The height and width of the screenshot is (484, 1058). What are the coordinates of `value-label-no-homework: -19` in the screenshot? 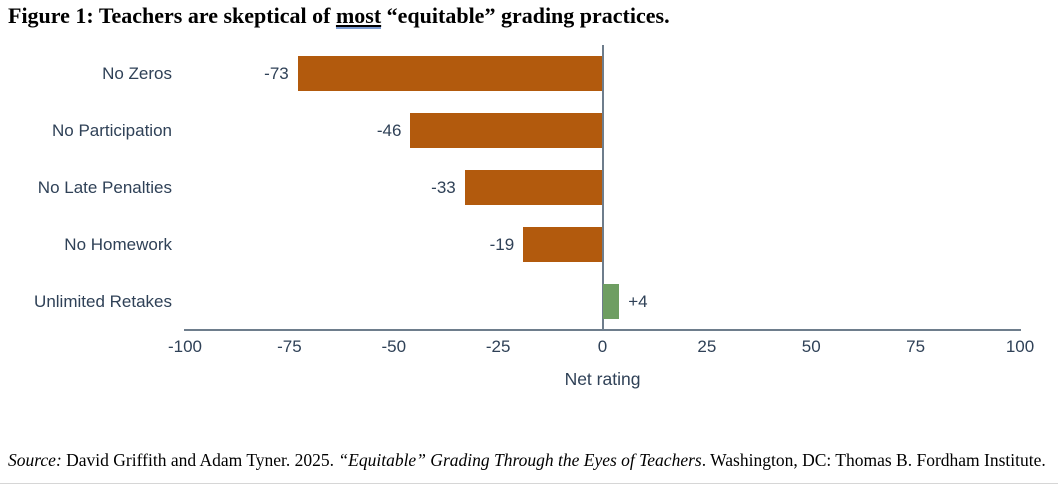 It's located at (502, 244).